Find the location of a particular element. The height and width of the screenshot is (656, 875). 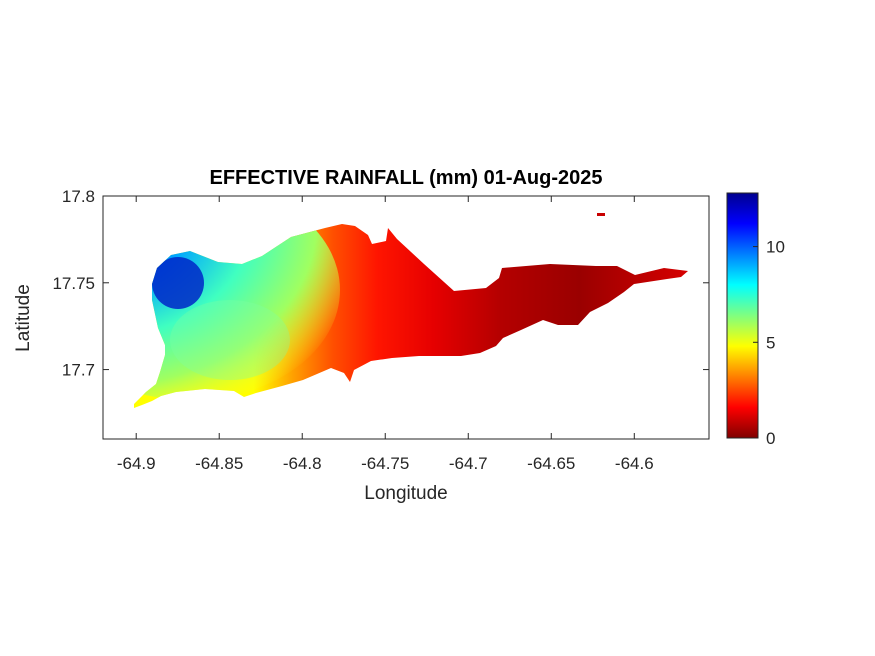

x-tick-label: -64.8 is located at coordinates (302, 463).